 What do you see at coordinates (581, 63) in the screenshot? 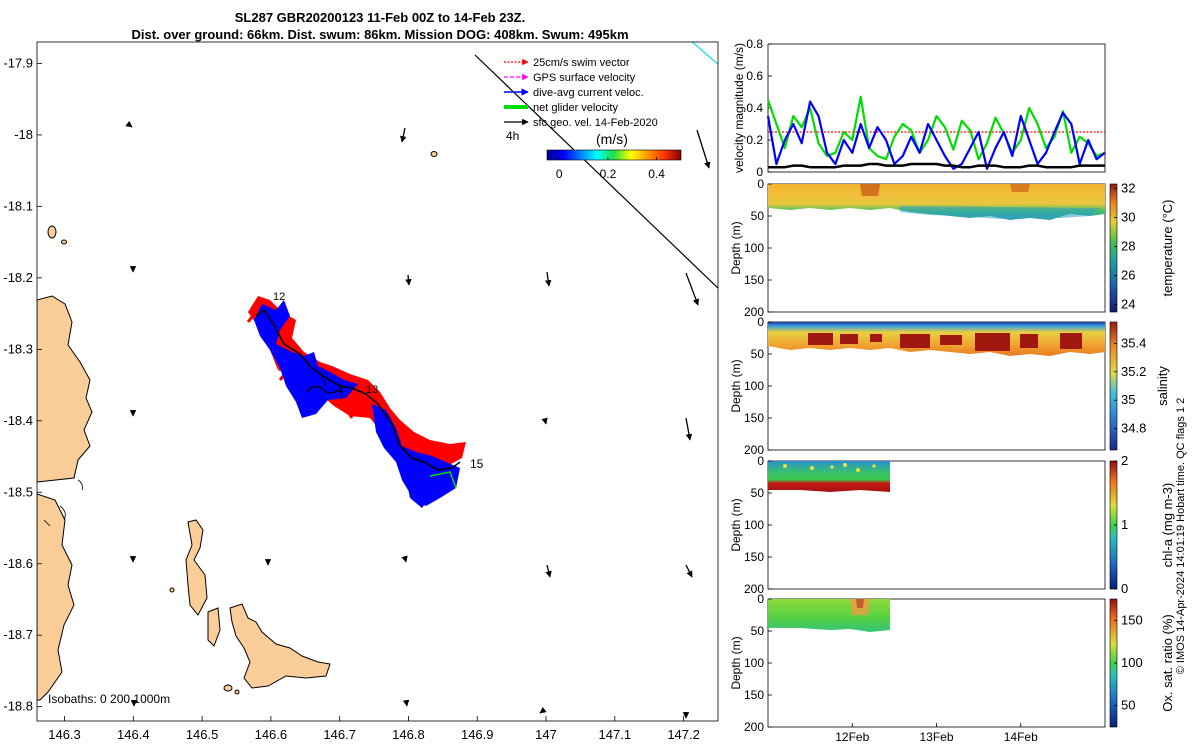
I see `legend-swim-vector: 25cm/s swim vector` at bounding box center [581, 63].